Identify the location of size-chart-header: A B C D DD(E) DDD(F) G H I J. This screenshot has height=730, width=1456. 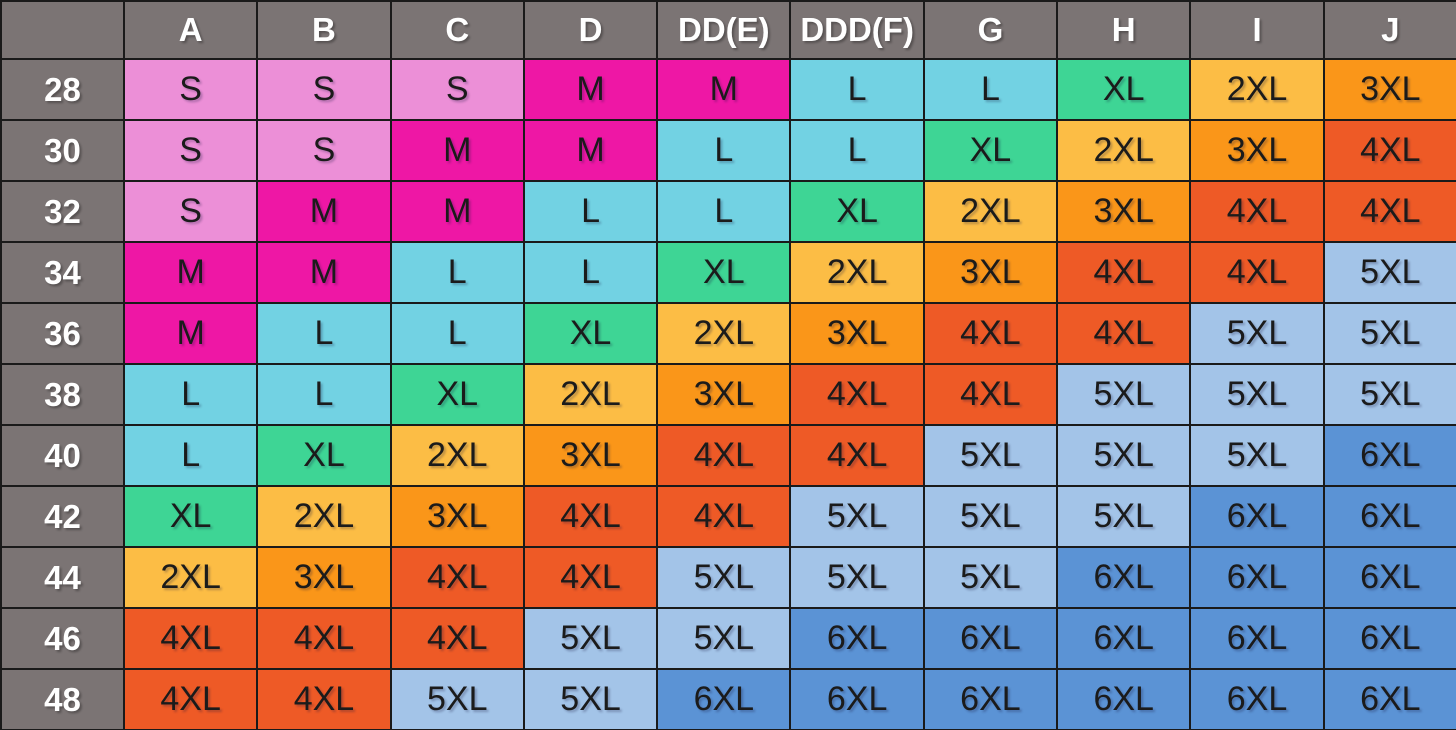
(728, 30).